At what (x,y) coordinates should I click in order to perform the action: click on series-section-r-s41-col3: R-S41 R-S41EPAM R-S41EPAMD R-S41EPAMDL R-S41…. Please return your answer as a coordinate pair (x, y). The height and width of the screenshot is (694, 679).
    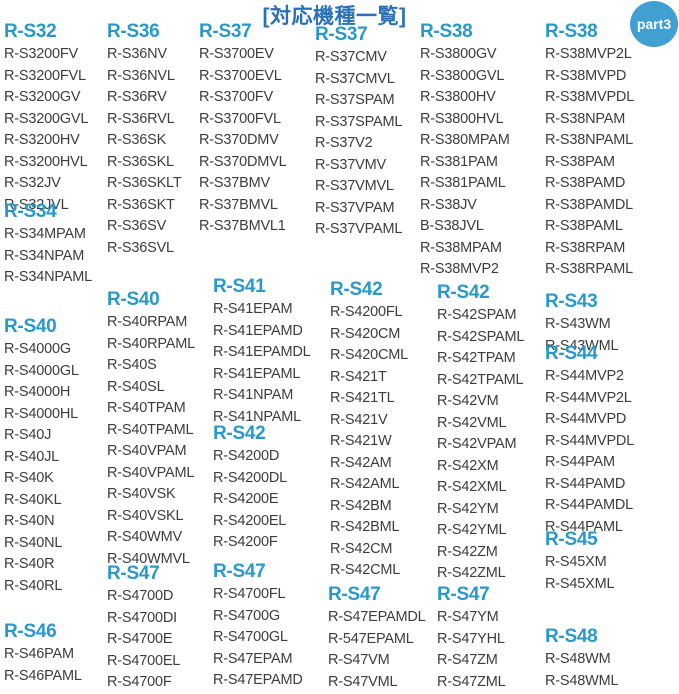
    Looking at the image, I should click on (262, 351).